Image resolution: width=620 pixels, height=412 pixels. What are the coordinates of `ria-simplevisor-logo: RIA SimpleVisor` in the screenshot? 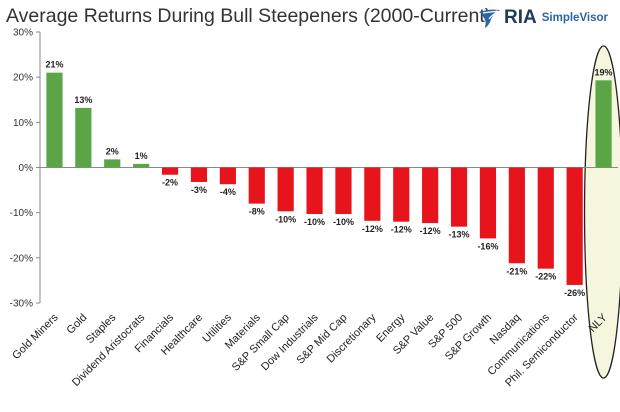 It's located at (543, 18).